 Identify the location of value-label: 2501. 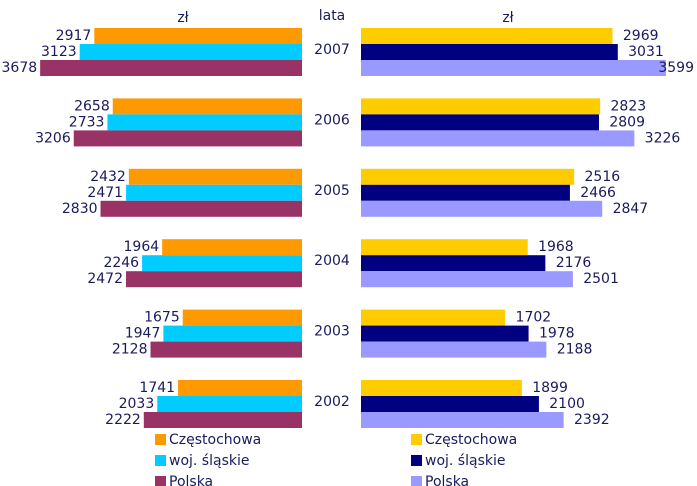
(601, 279).